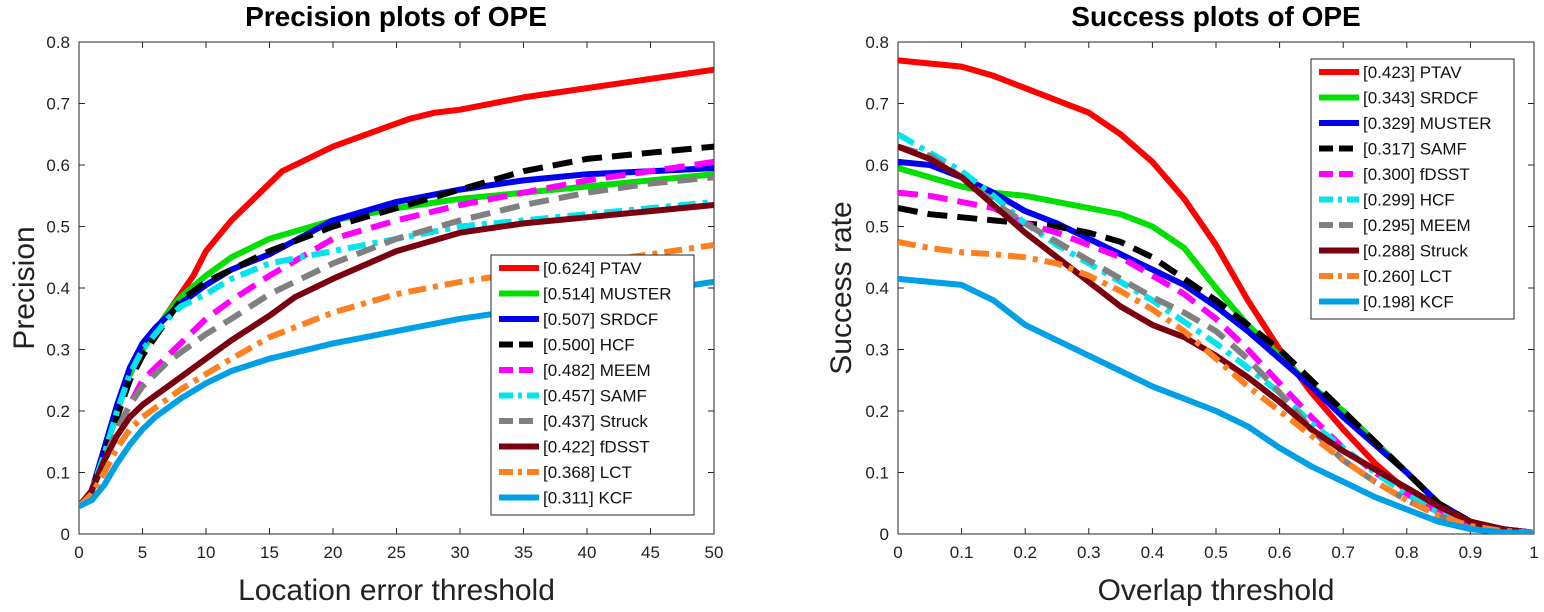  What do you see at coordinates (1427, 123) in the screenshot?
I see `legend-label-muster: [0.329] MUSTER` at bounding box center [1427, 123].